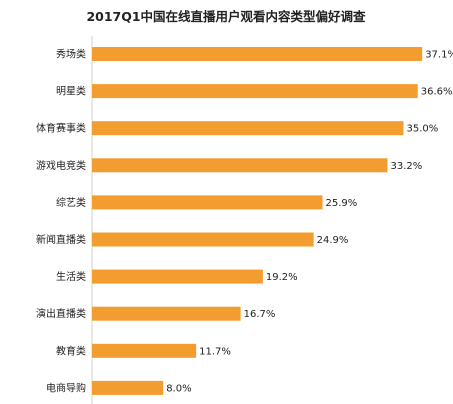 Image resolution: width=453 pixels, height=404 pixels. Describe the element at coordinates (71, 350) in the screenshot. I see `category-label: 教育类` at that location.